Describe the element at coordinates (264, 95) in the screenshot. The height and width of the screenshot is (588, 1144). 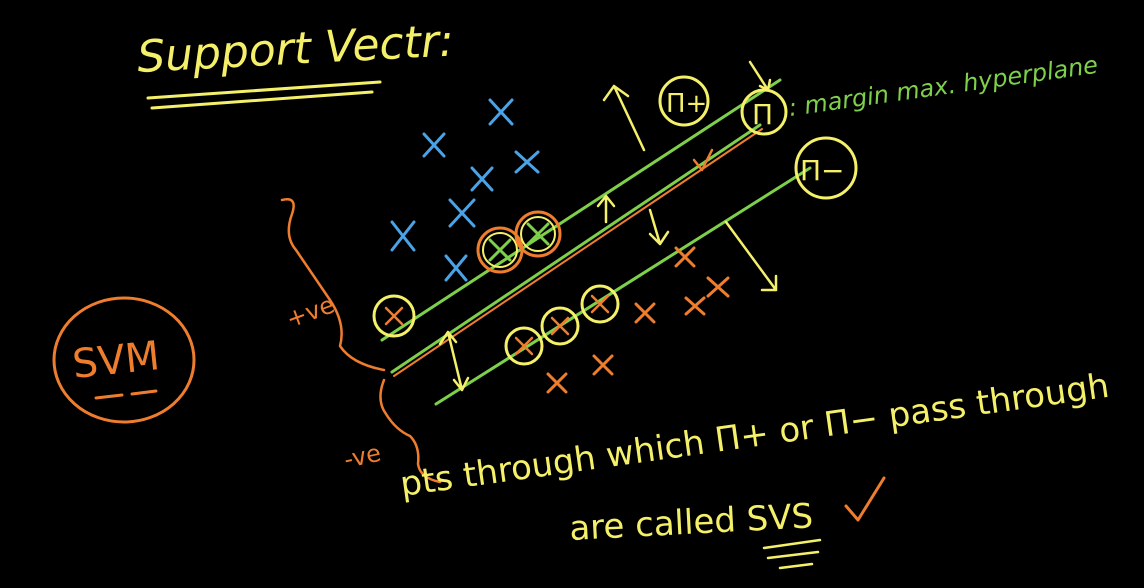
I see `title-underline` at that location.